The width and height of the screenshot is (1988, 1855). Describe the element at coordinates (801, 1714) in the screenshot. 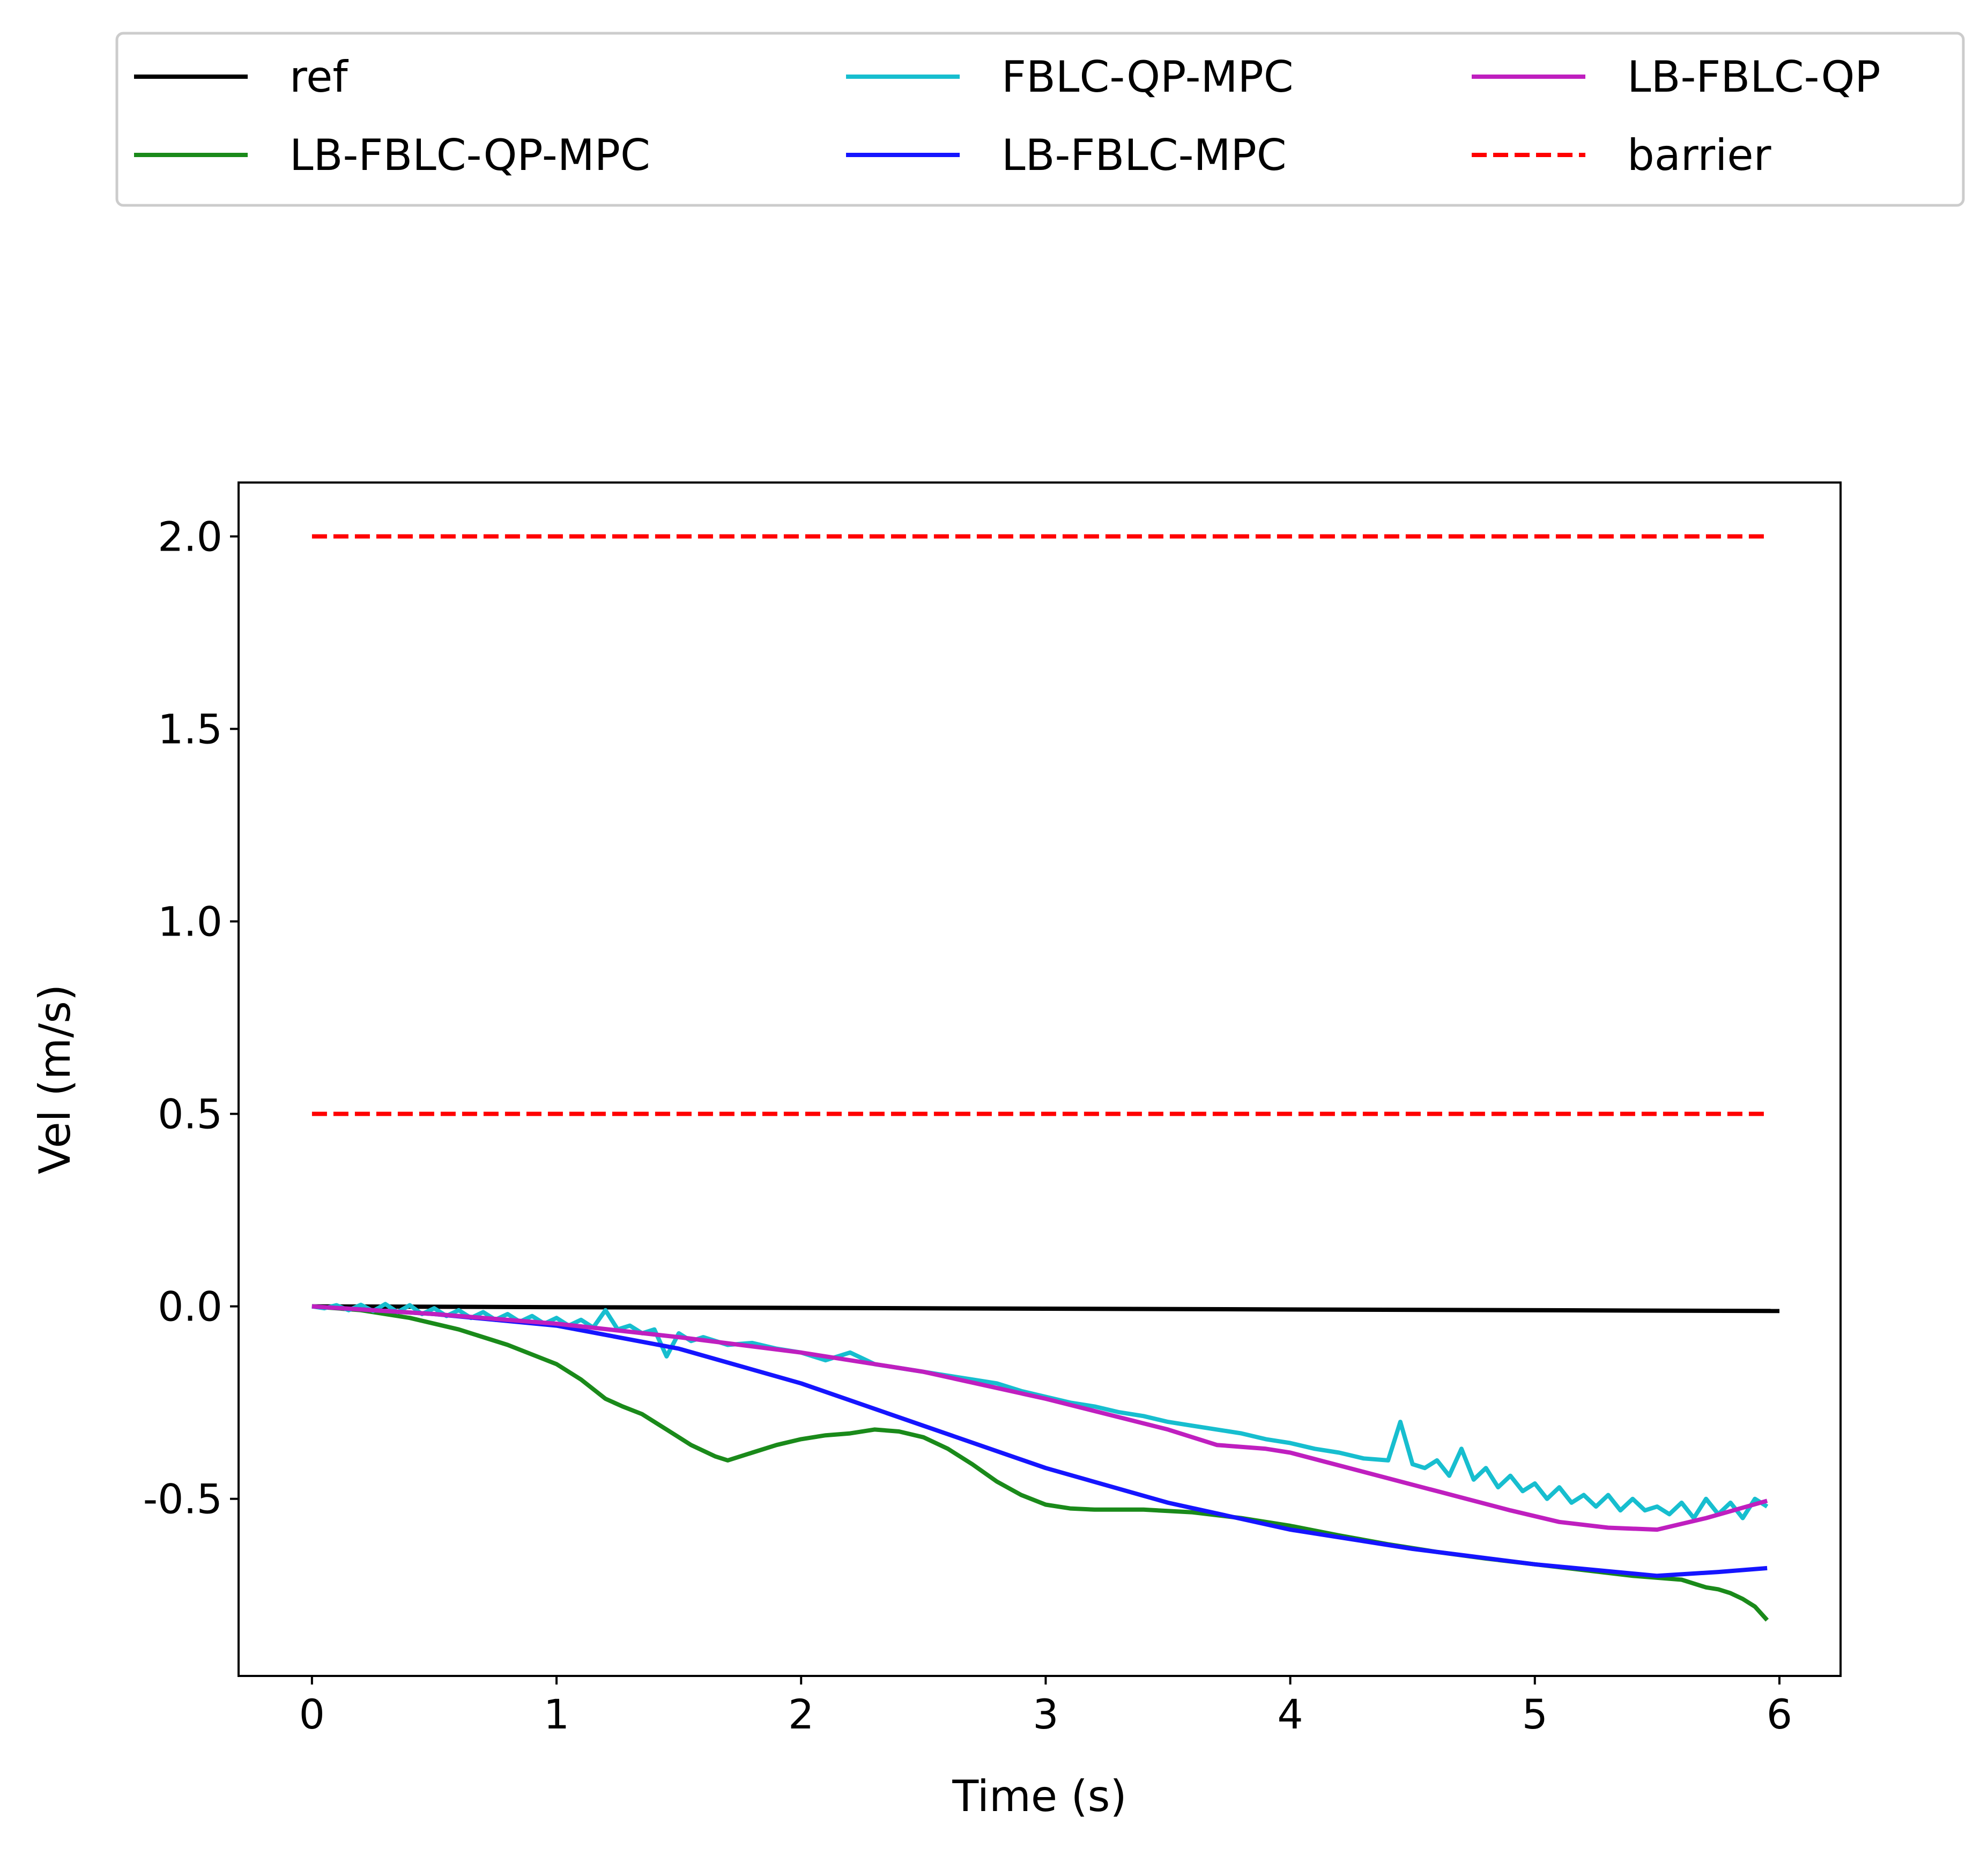

I see `x-tick-label: 2` at that location.